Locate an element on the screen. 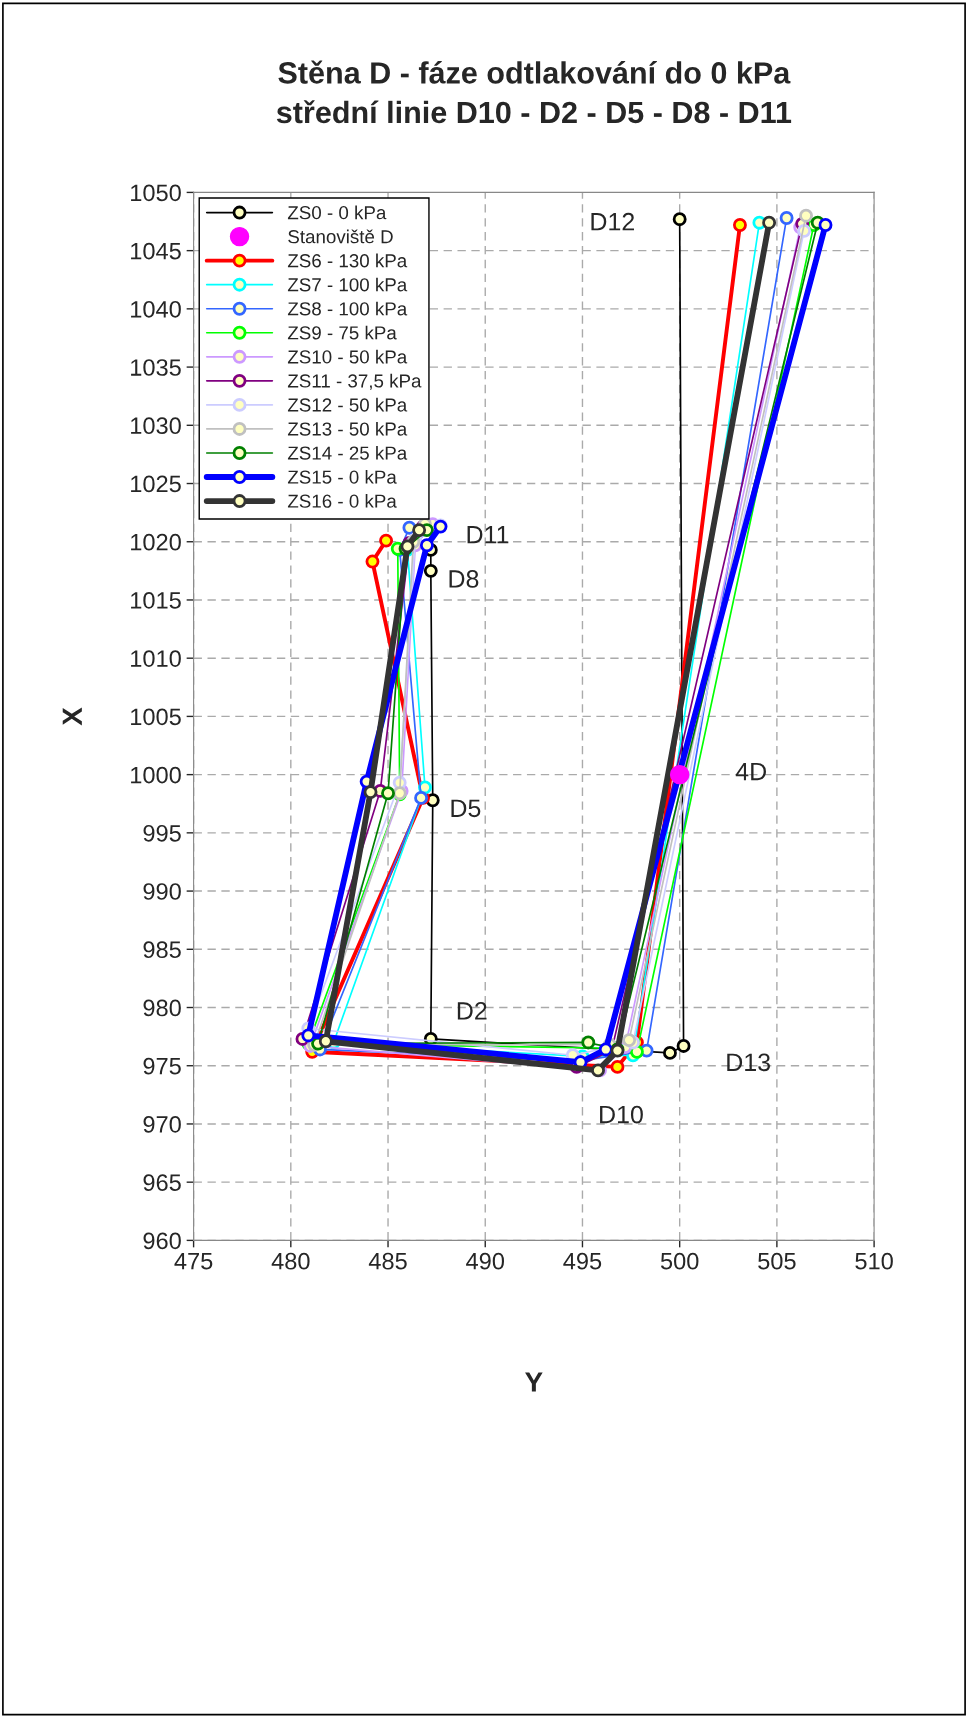 The width and height of the screenshot is (968, 1718). annotation: 4D is located at coordinates (750, 771).